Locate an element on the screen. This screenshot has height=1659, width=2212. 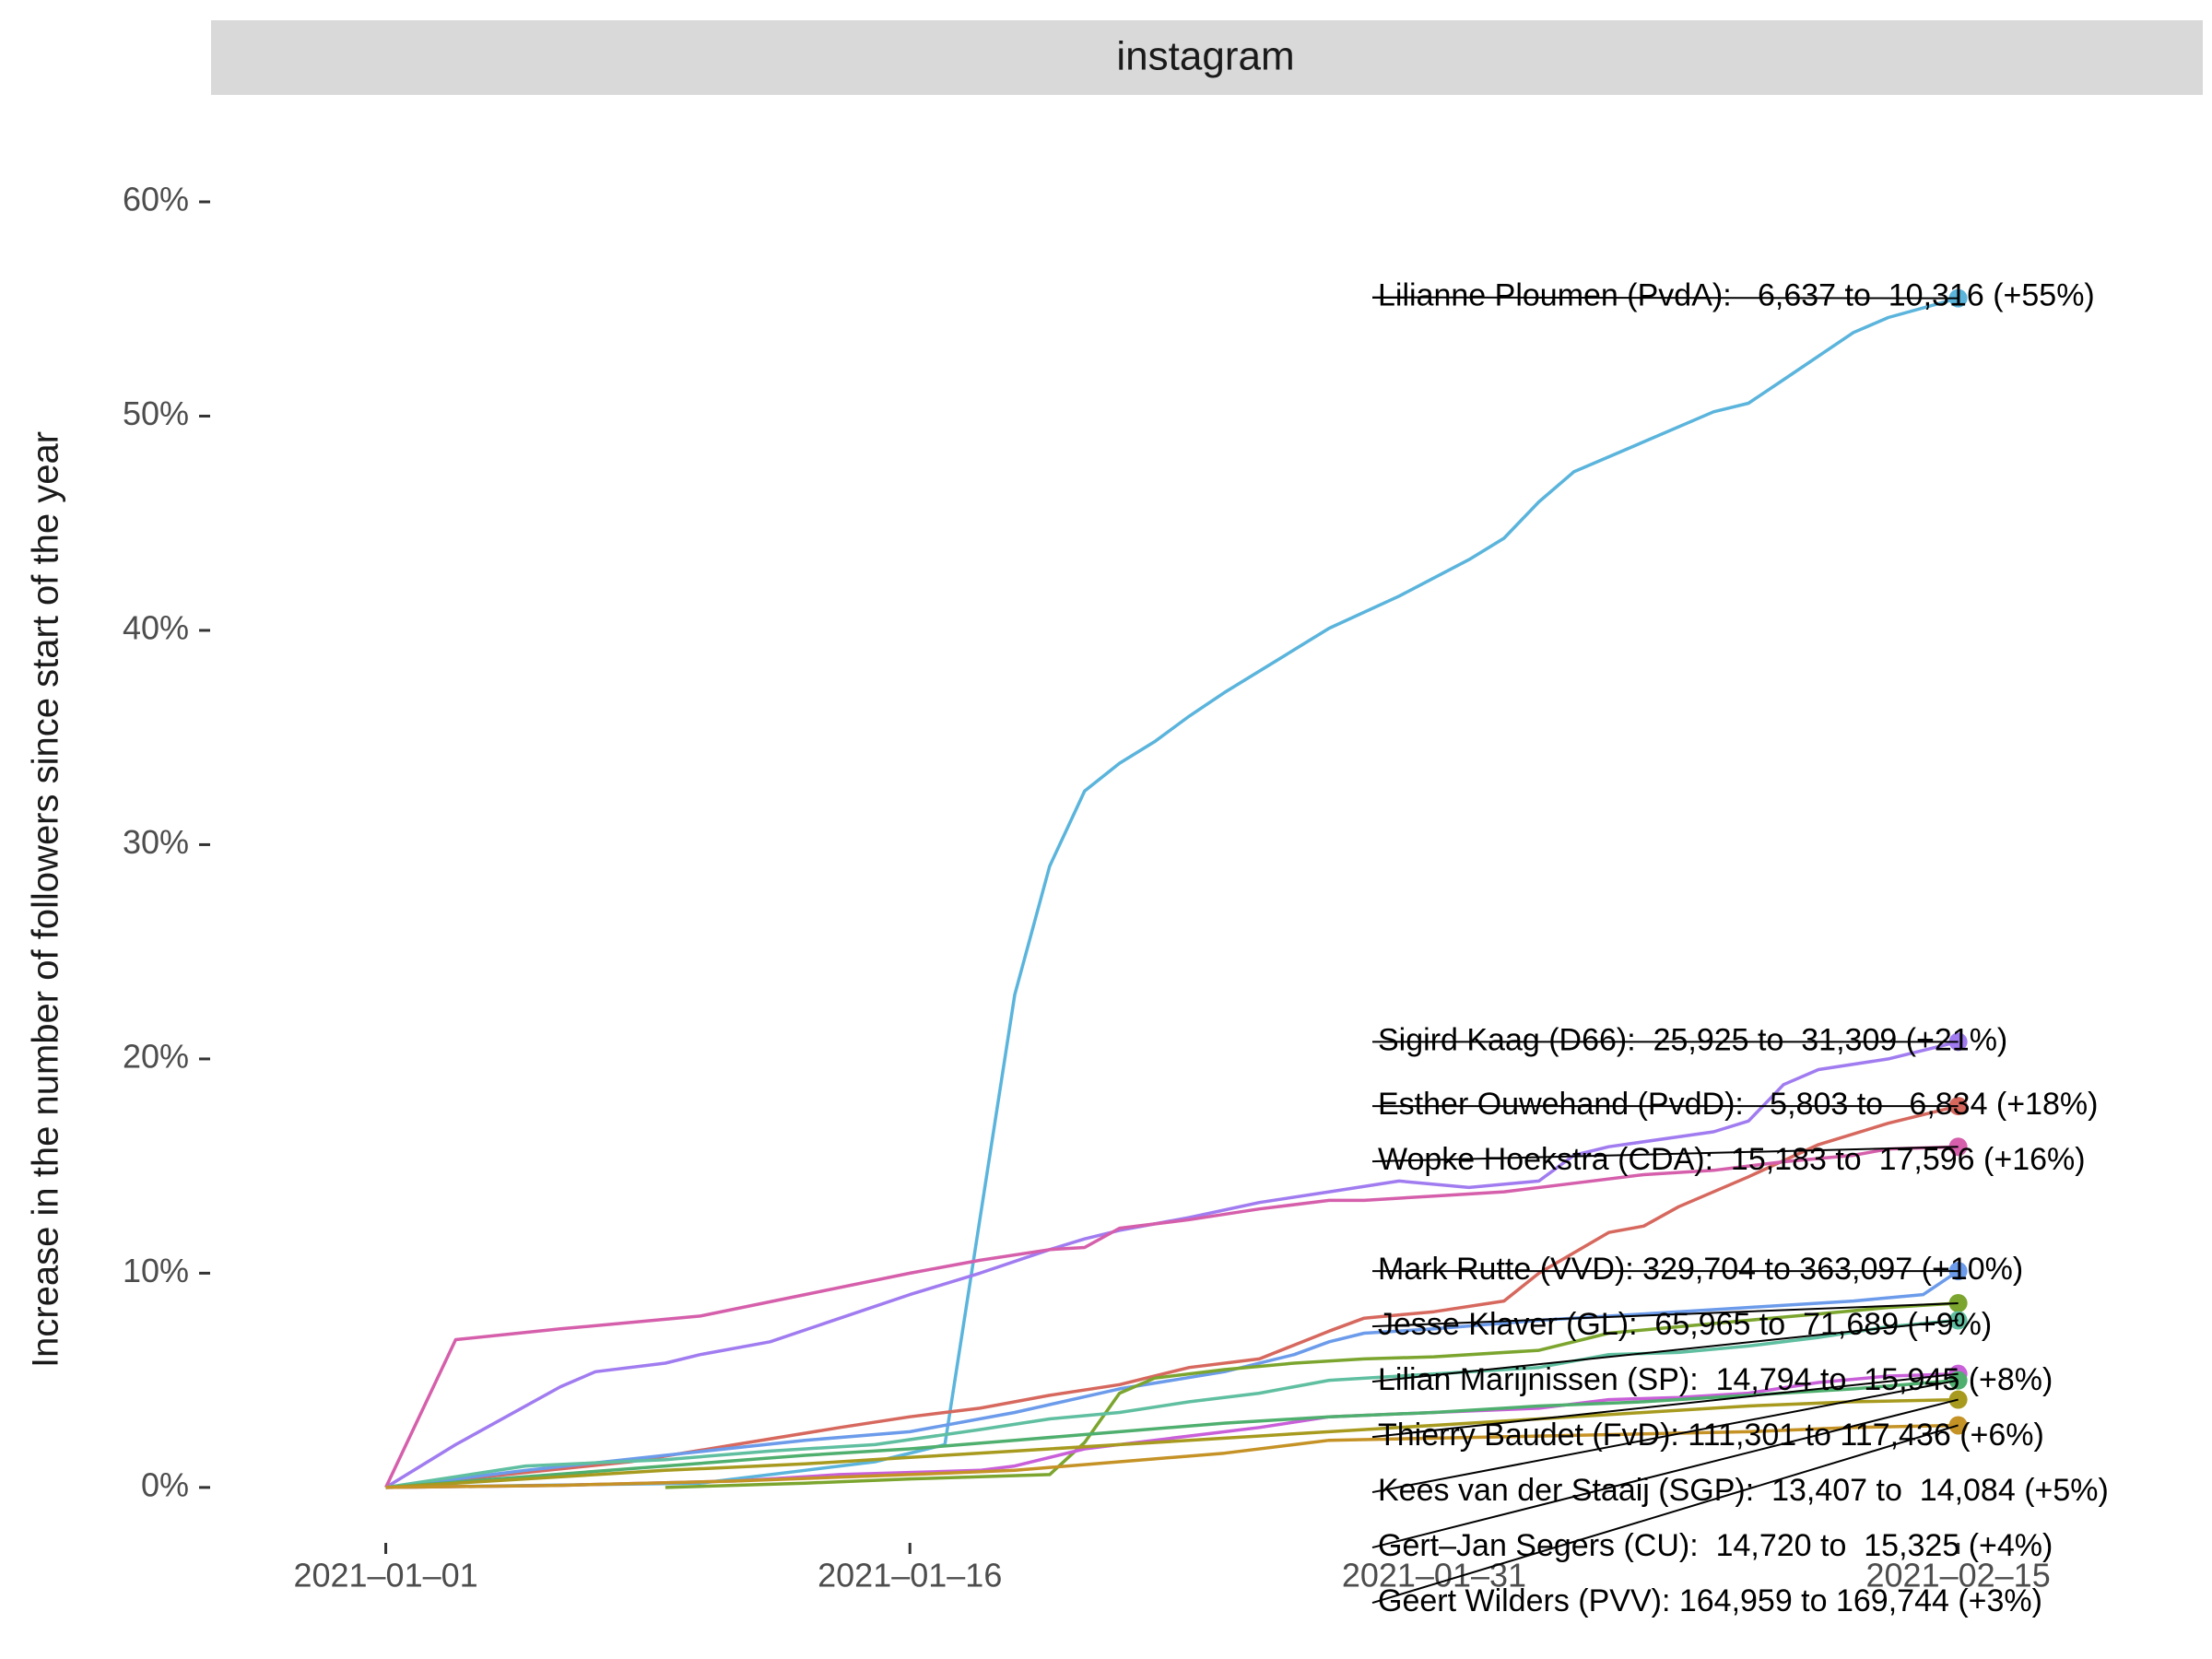
y-axis: 0% 10% 20% 30% 40% 50% 60% is located at coordinates (166, 842).